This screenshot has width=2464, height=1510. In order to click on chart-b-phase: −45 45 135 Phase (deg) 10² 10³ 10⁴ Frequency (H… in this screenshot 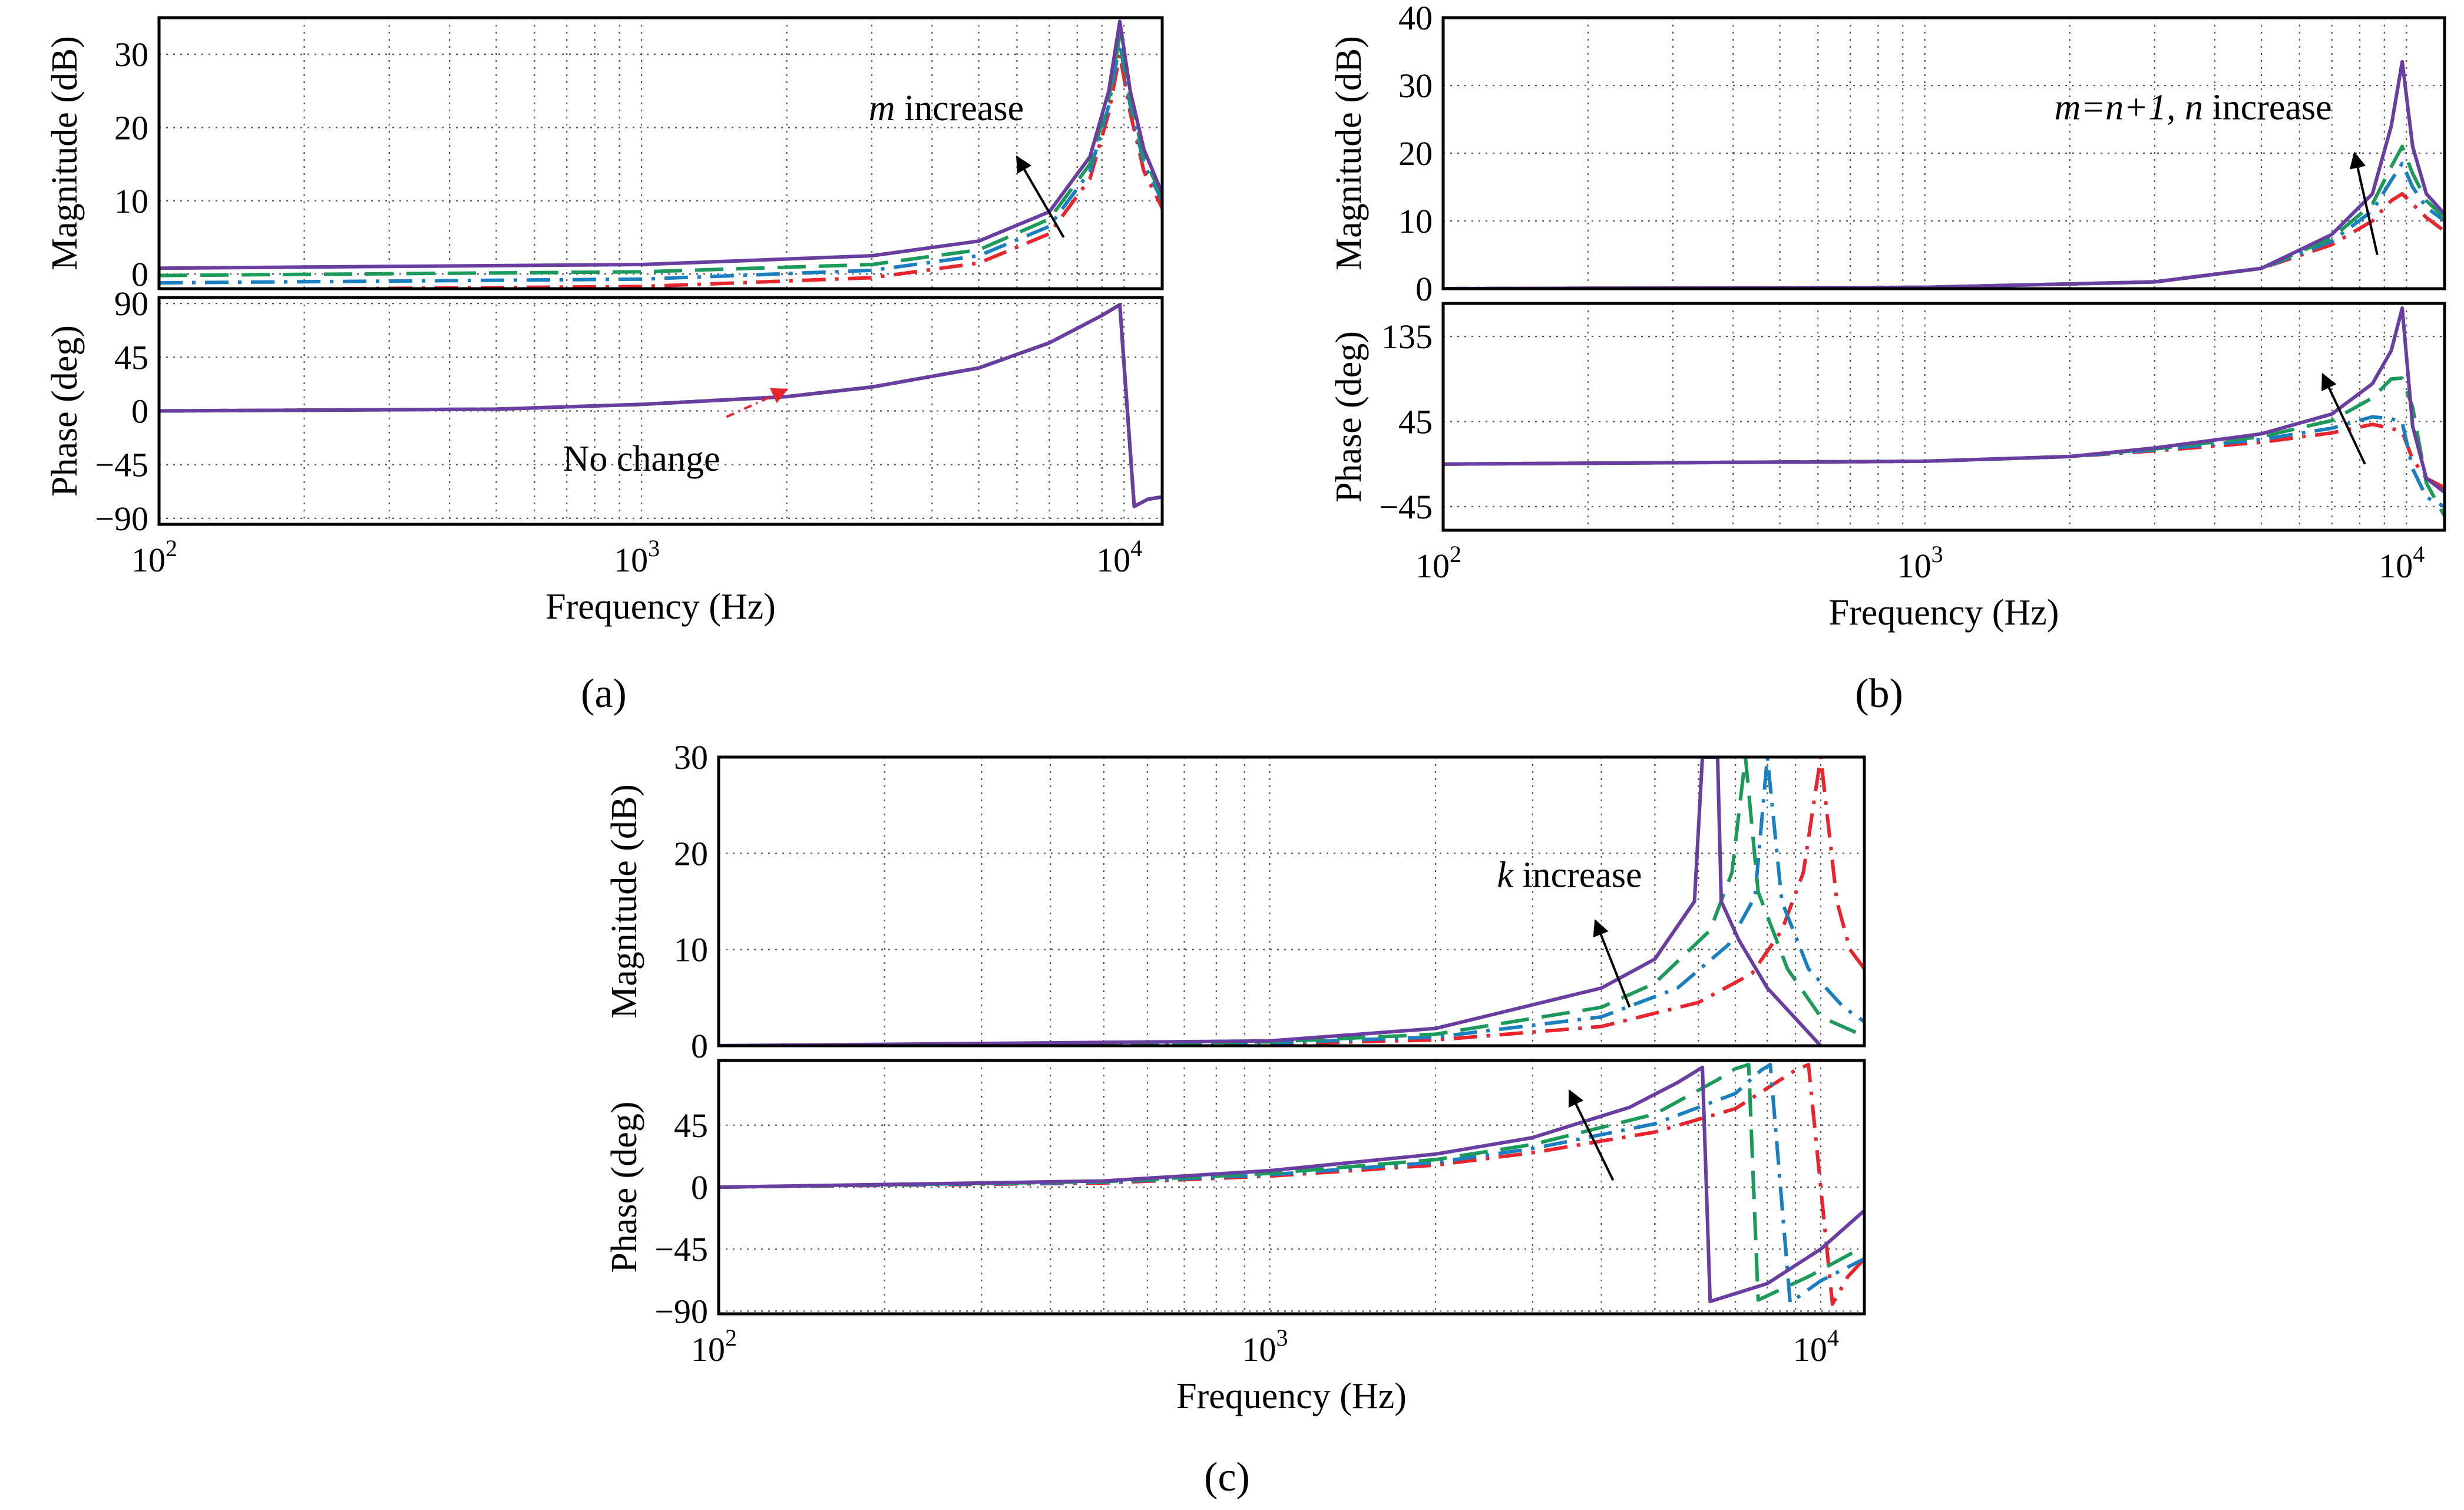, I will do `click(1887, 468)`.